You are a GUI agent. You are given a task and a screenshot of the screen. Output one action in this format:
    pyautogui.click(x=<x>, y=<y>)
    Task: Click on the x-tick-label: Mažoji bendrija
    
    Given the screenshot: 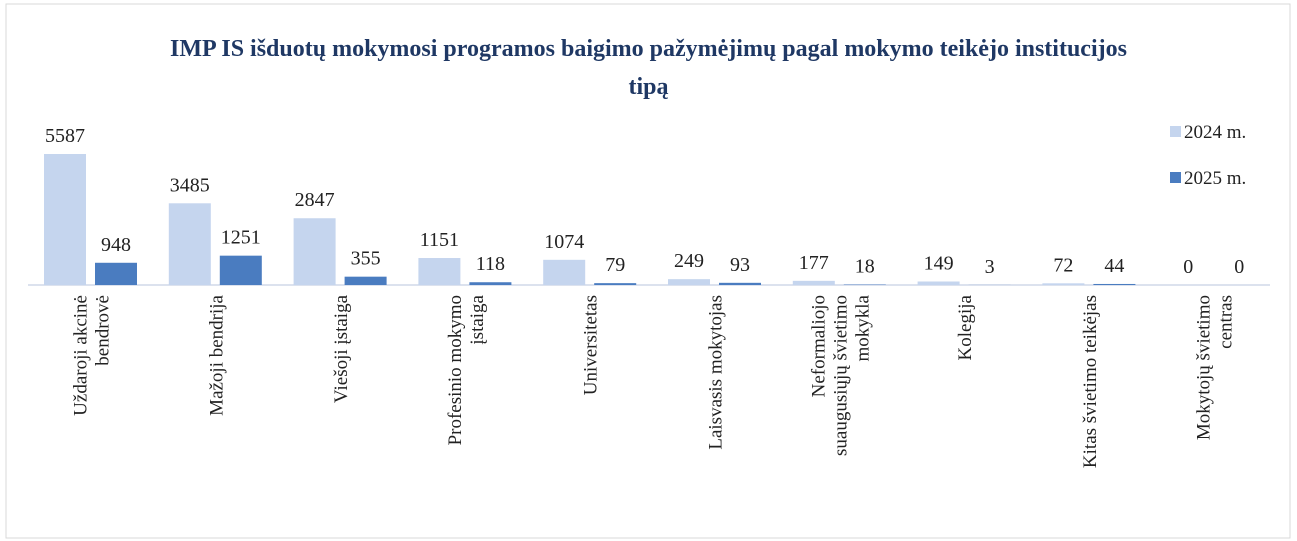 What is the action you would take?
    pyautogui.click(x=216, y=354)
    